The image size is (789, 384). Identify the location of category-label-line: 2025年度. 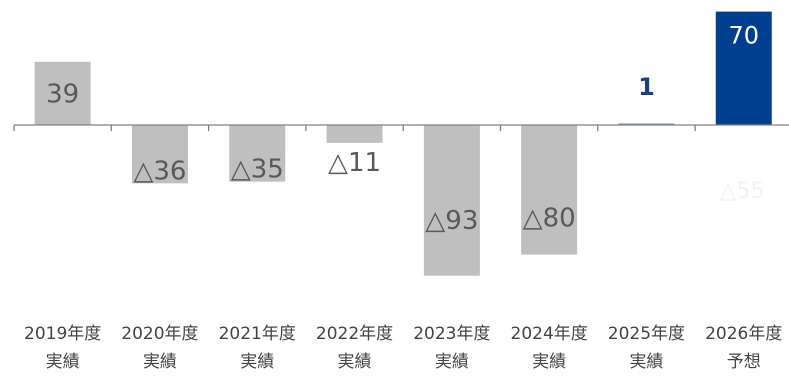
(646, 334).